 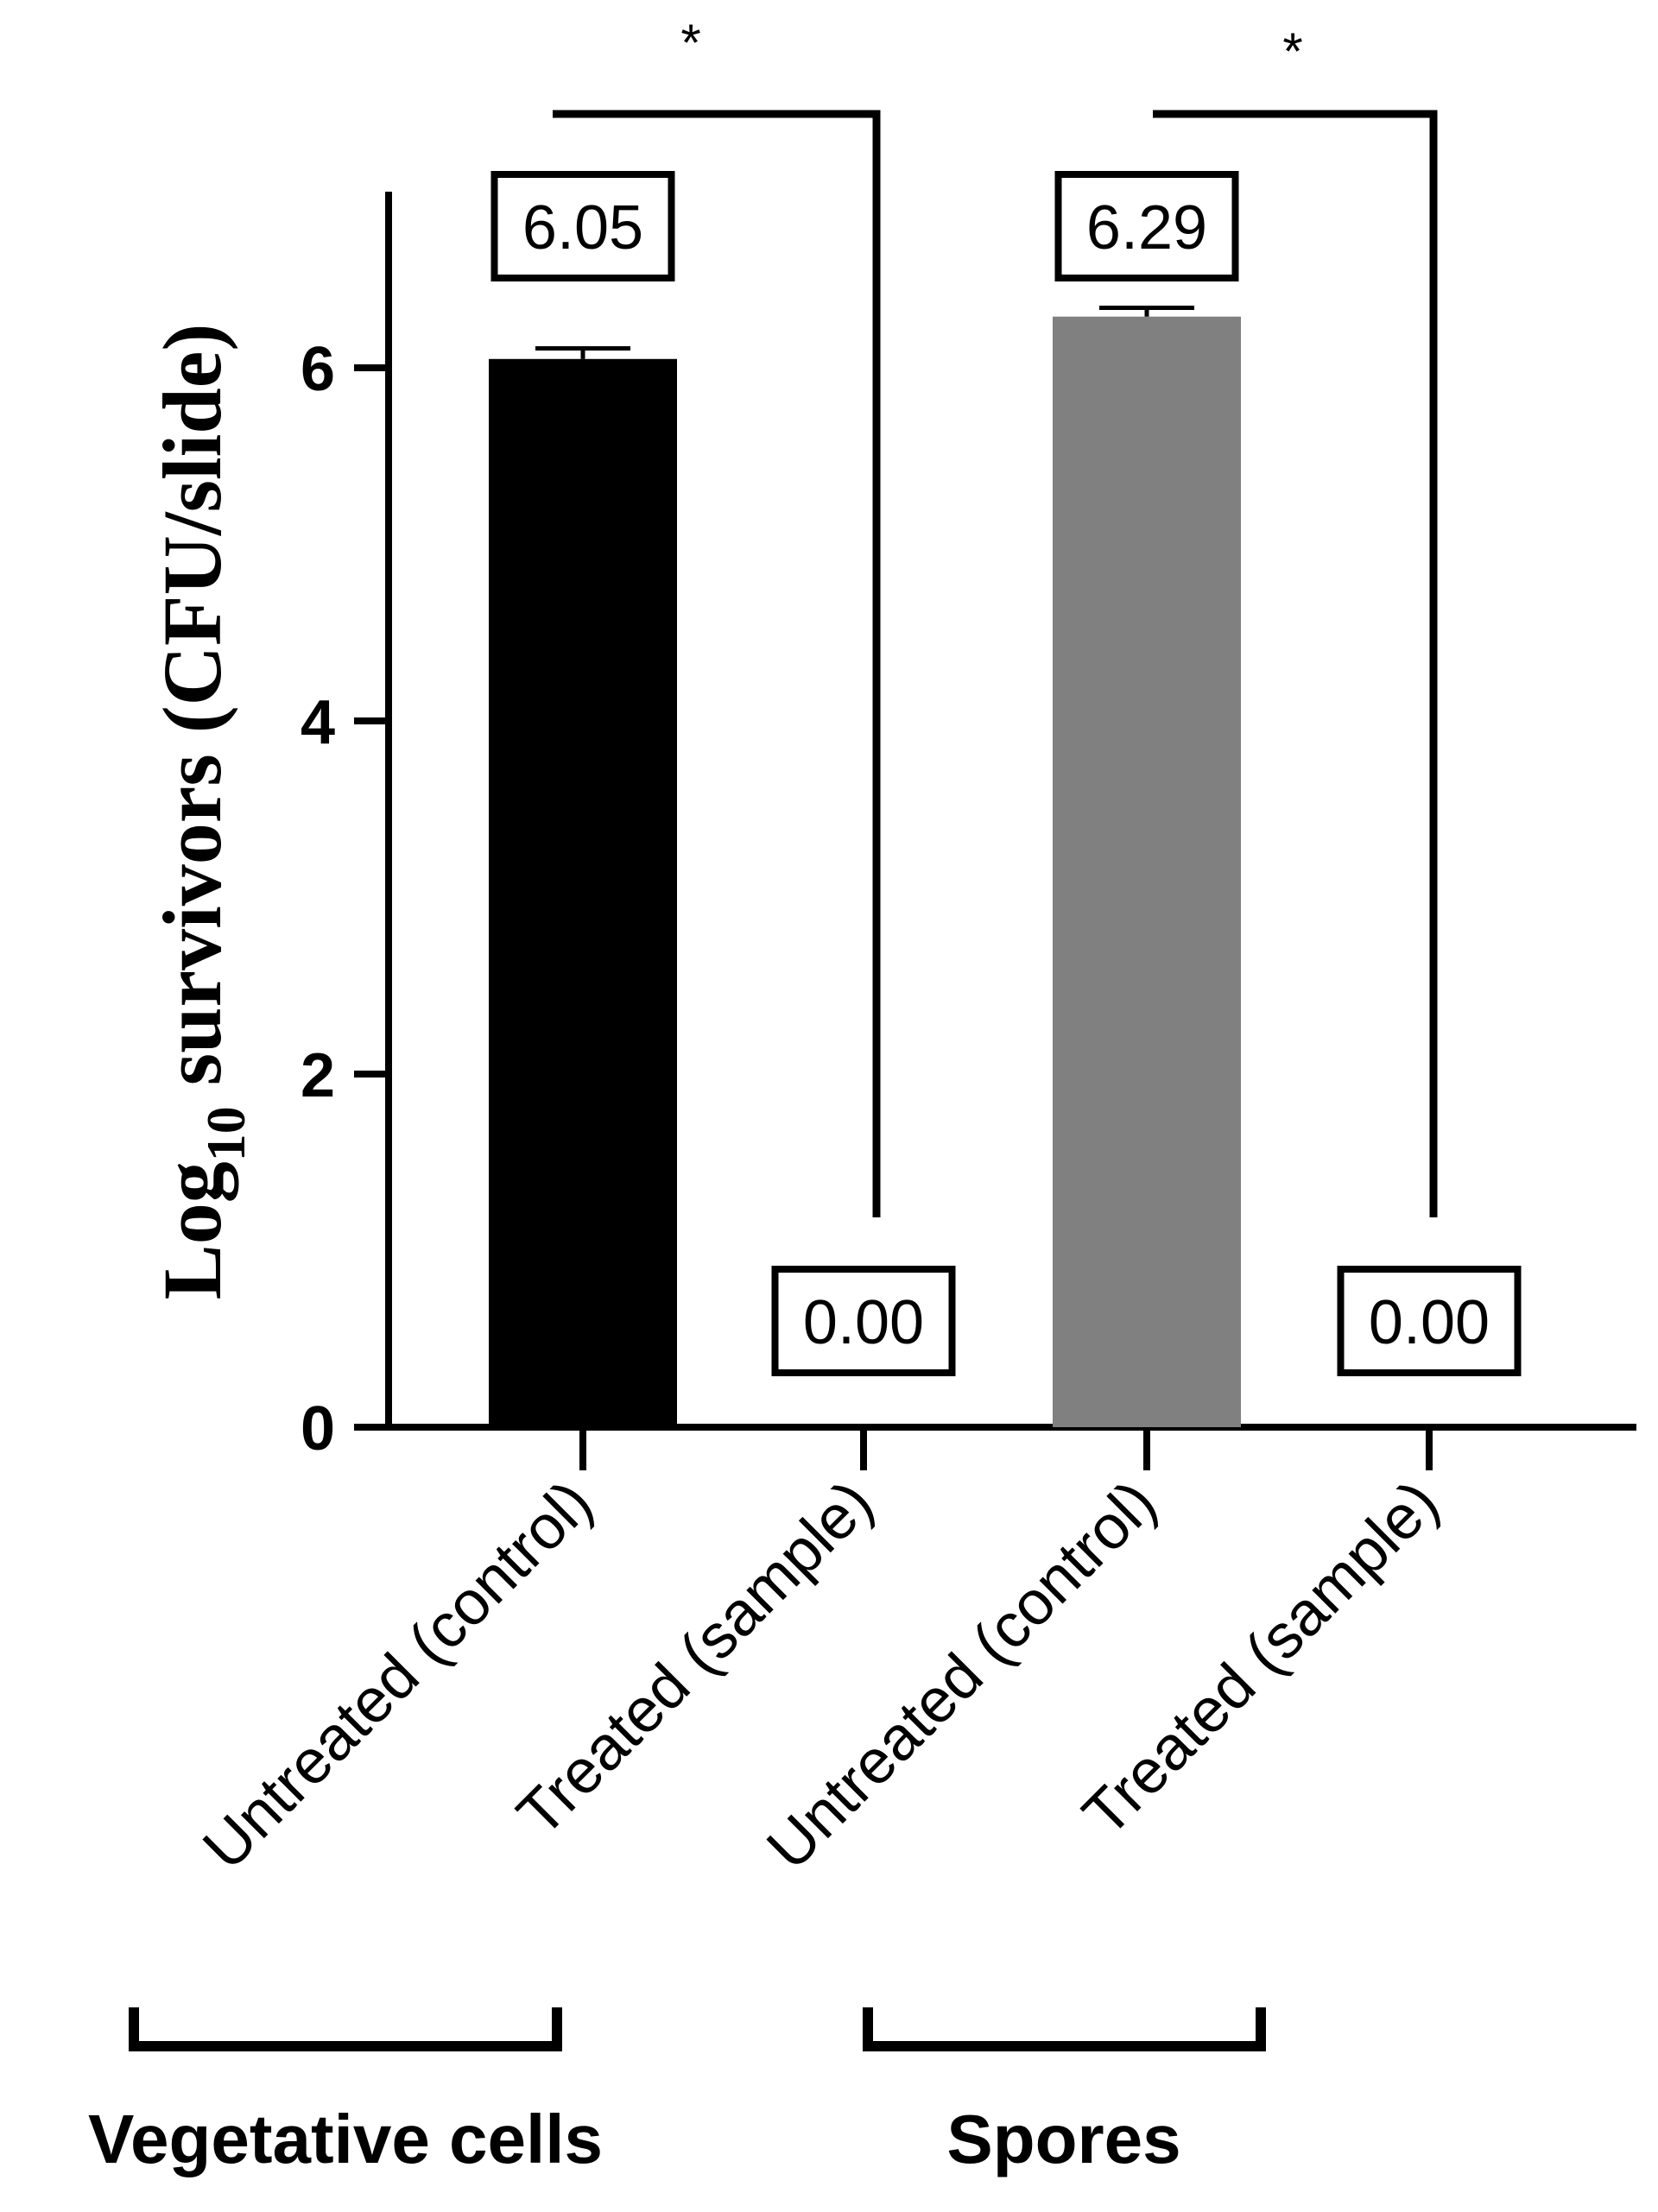 What do you see at coordinates (345, 2139) in the screenshot?
I see `group-label-0: Vegetative cells` at bounding box center [345, 2139].